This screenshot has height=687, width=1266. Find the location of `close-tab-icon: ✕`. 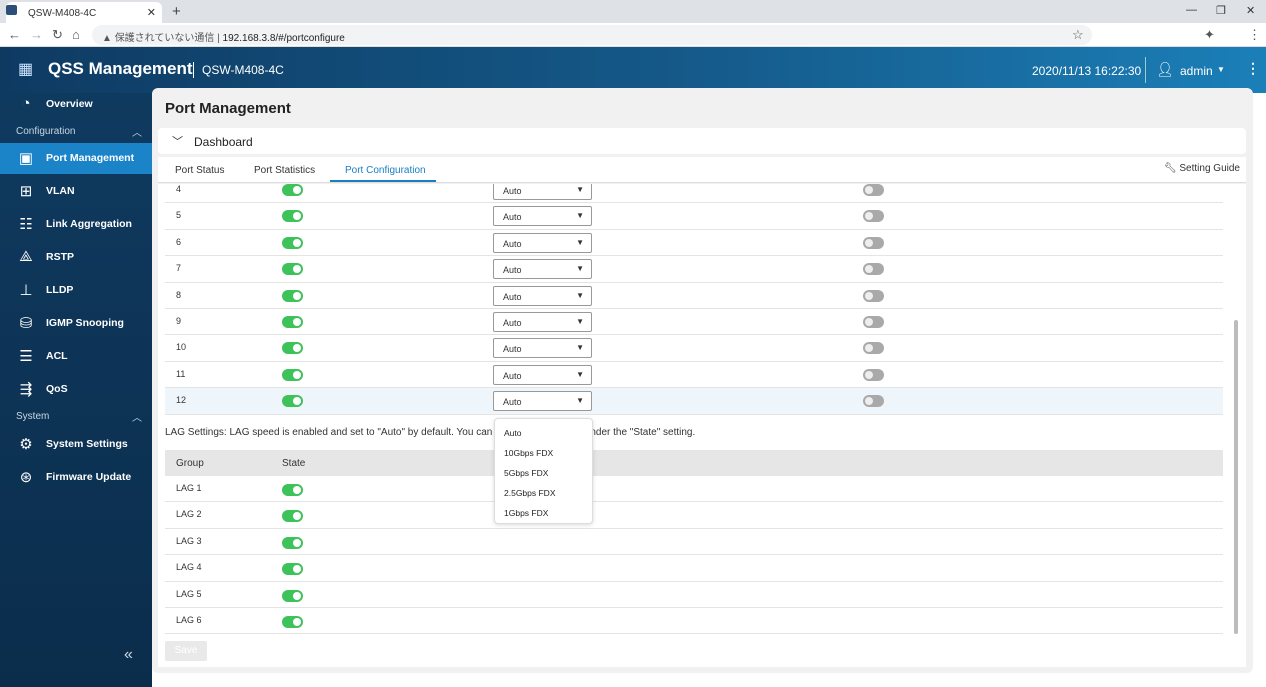

close-tab-icon: ✕ is located at coordinates (151, 13).